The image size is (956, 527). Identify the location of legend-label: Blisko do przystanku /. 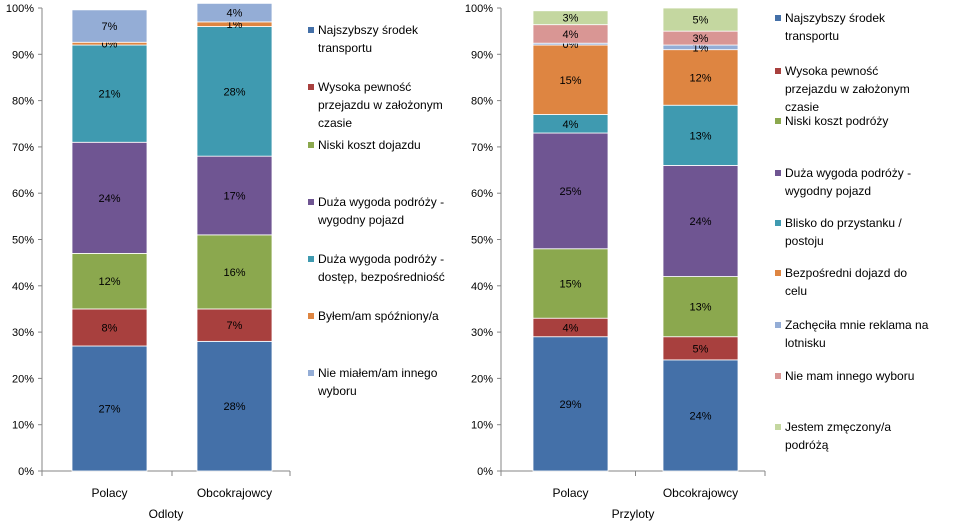
(843, 223).